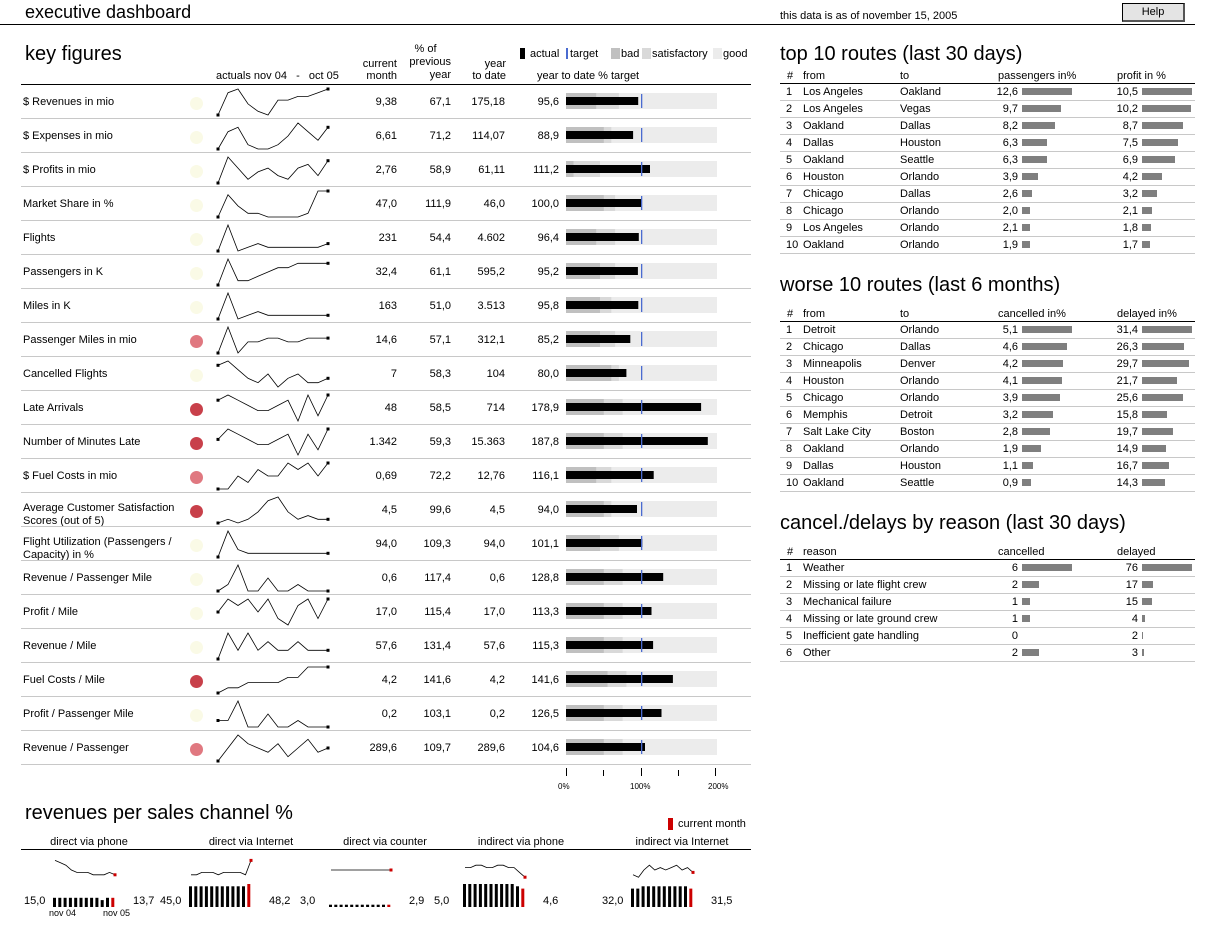 Image resolution: width=1222 pixels, height=925 pixels. I want to click on row-number: 6, so click(789, 177).